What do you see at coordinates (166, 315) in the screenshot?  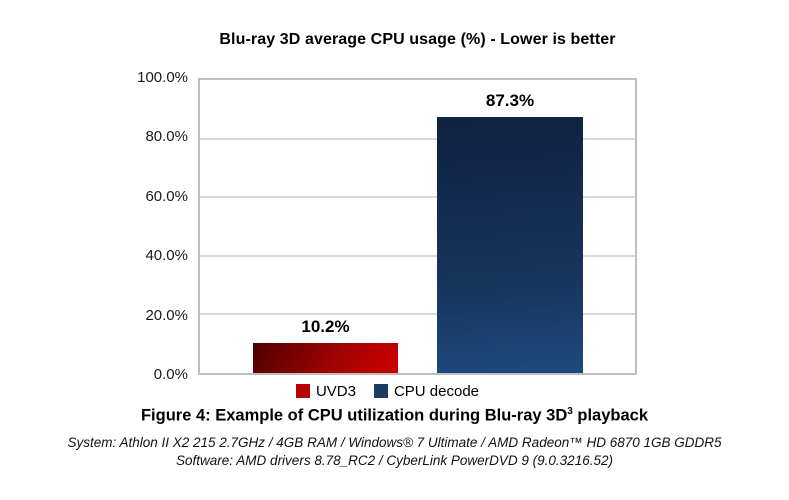 I see `y-axis-tick-20: 20.0%` at bounding box center [166, 315].